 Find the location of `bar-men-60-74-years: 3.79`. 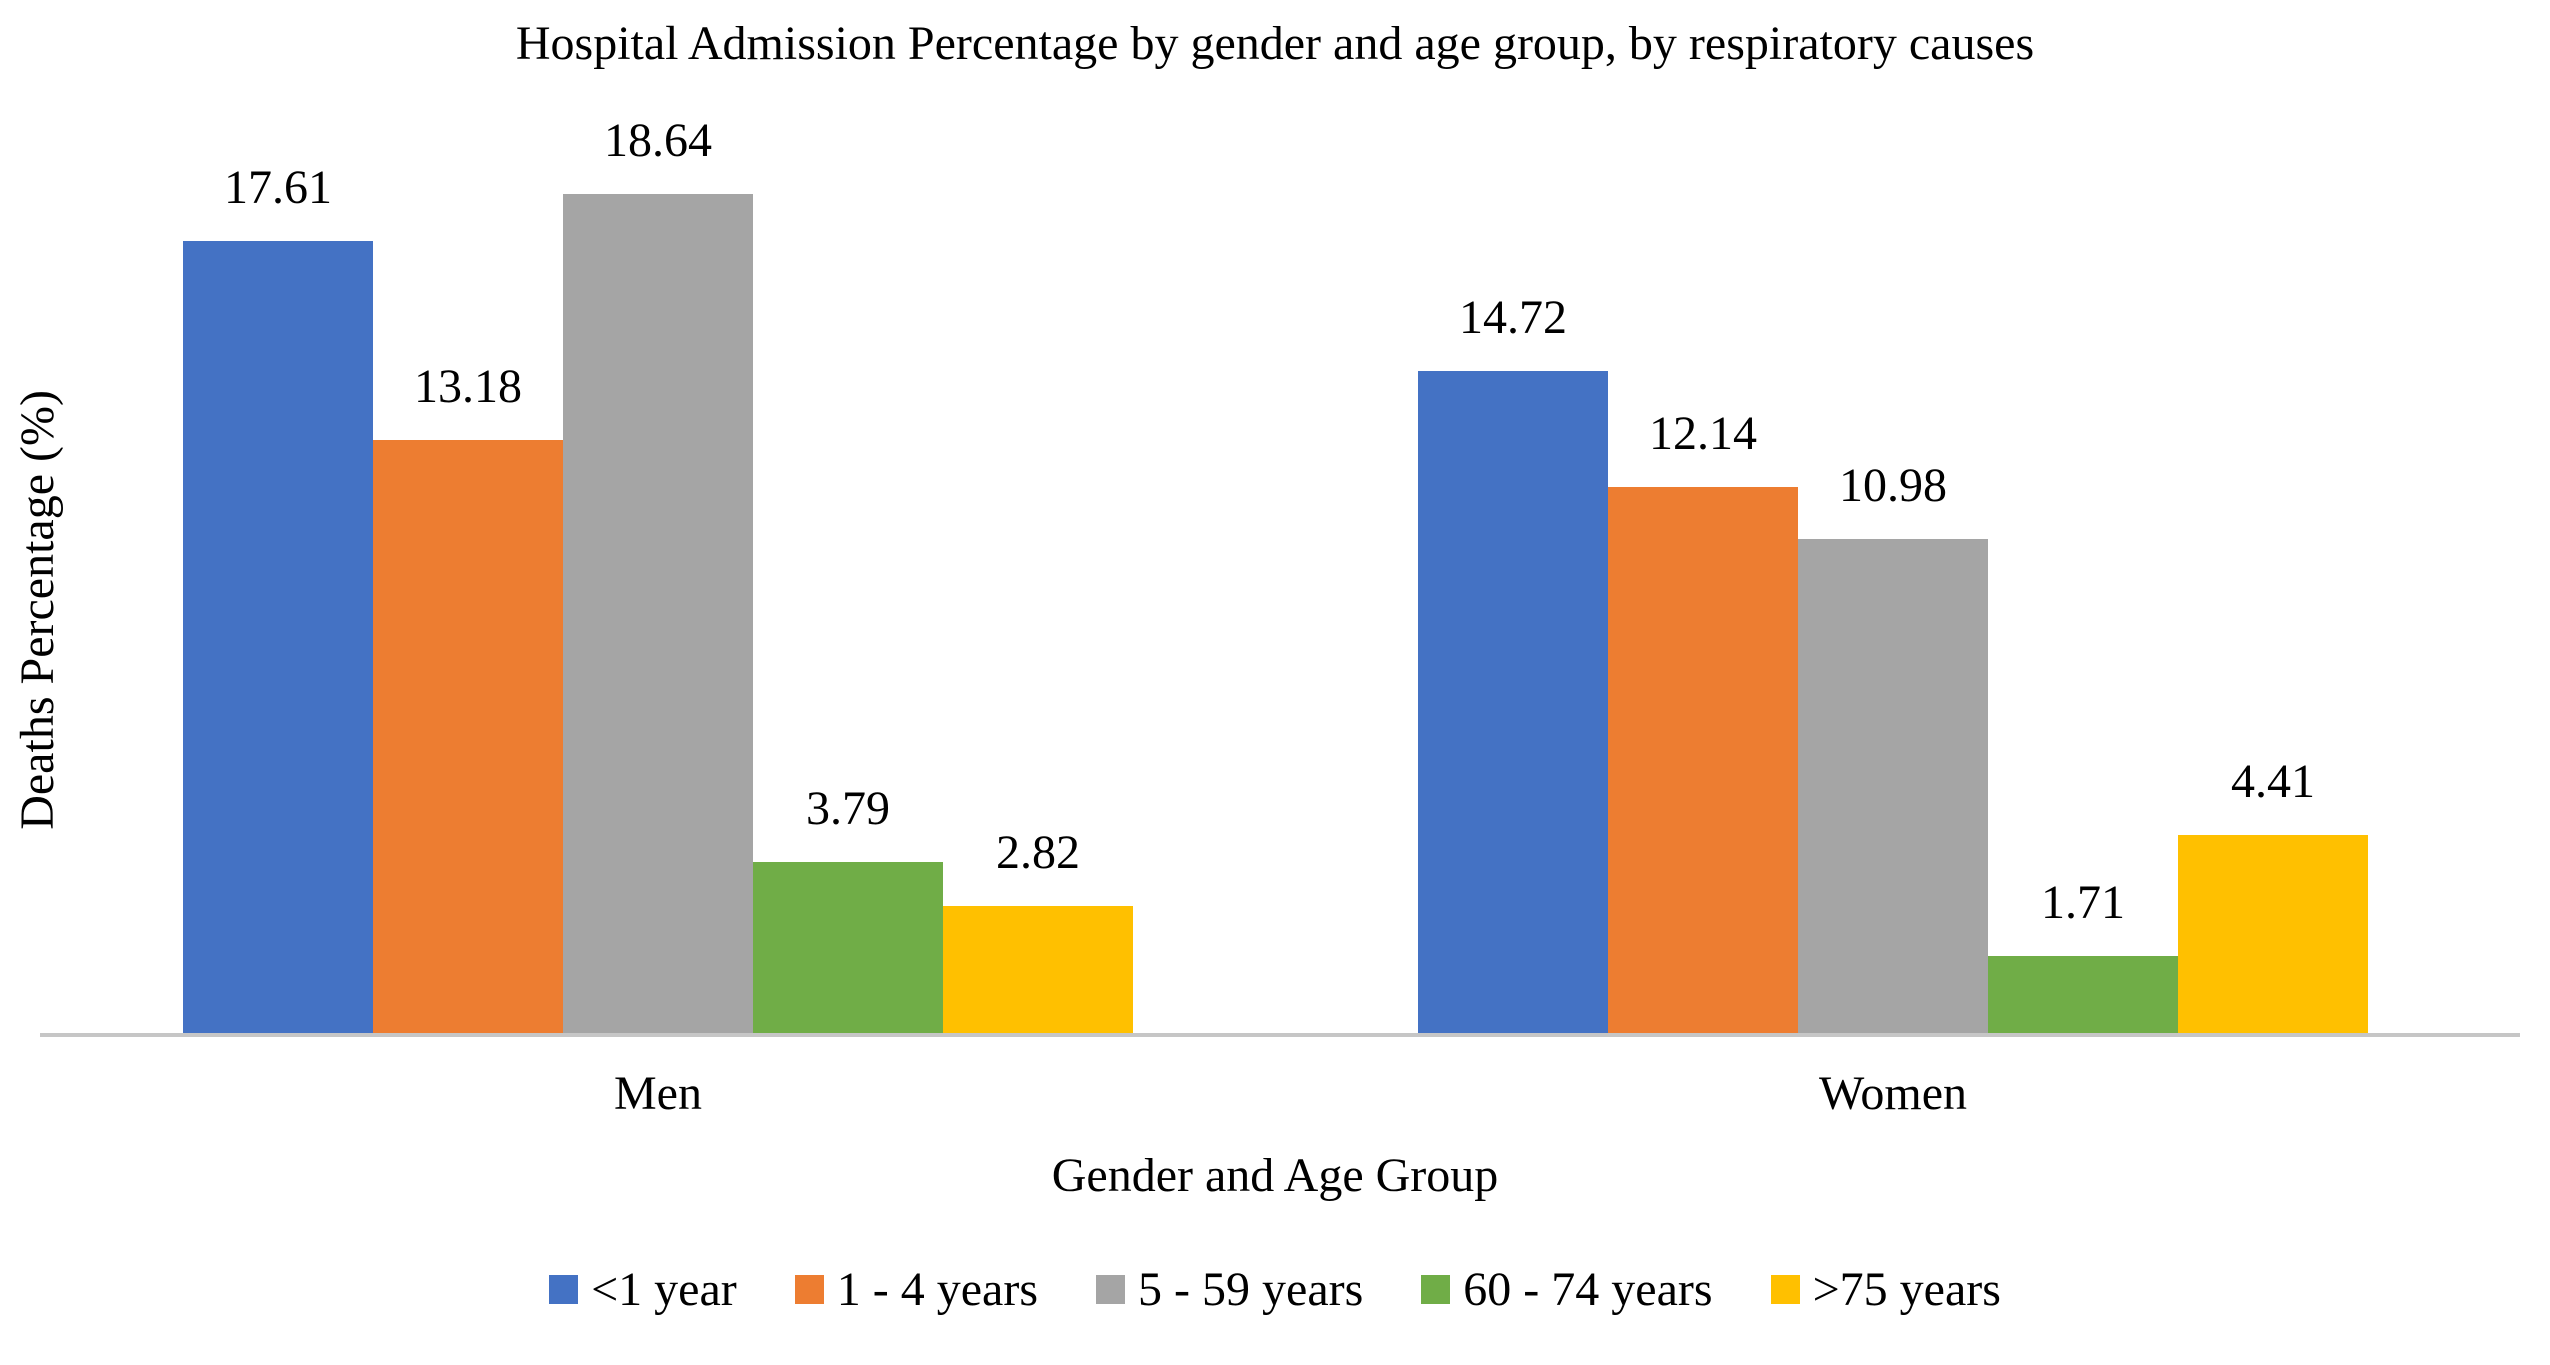

bar-men-60-74-years: 3.79 is located at coordinates (848, 907).